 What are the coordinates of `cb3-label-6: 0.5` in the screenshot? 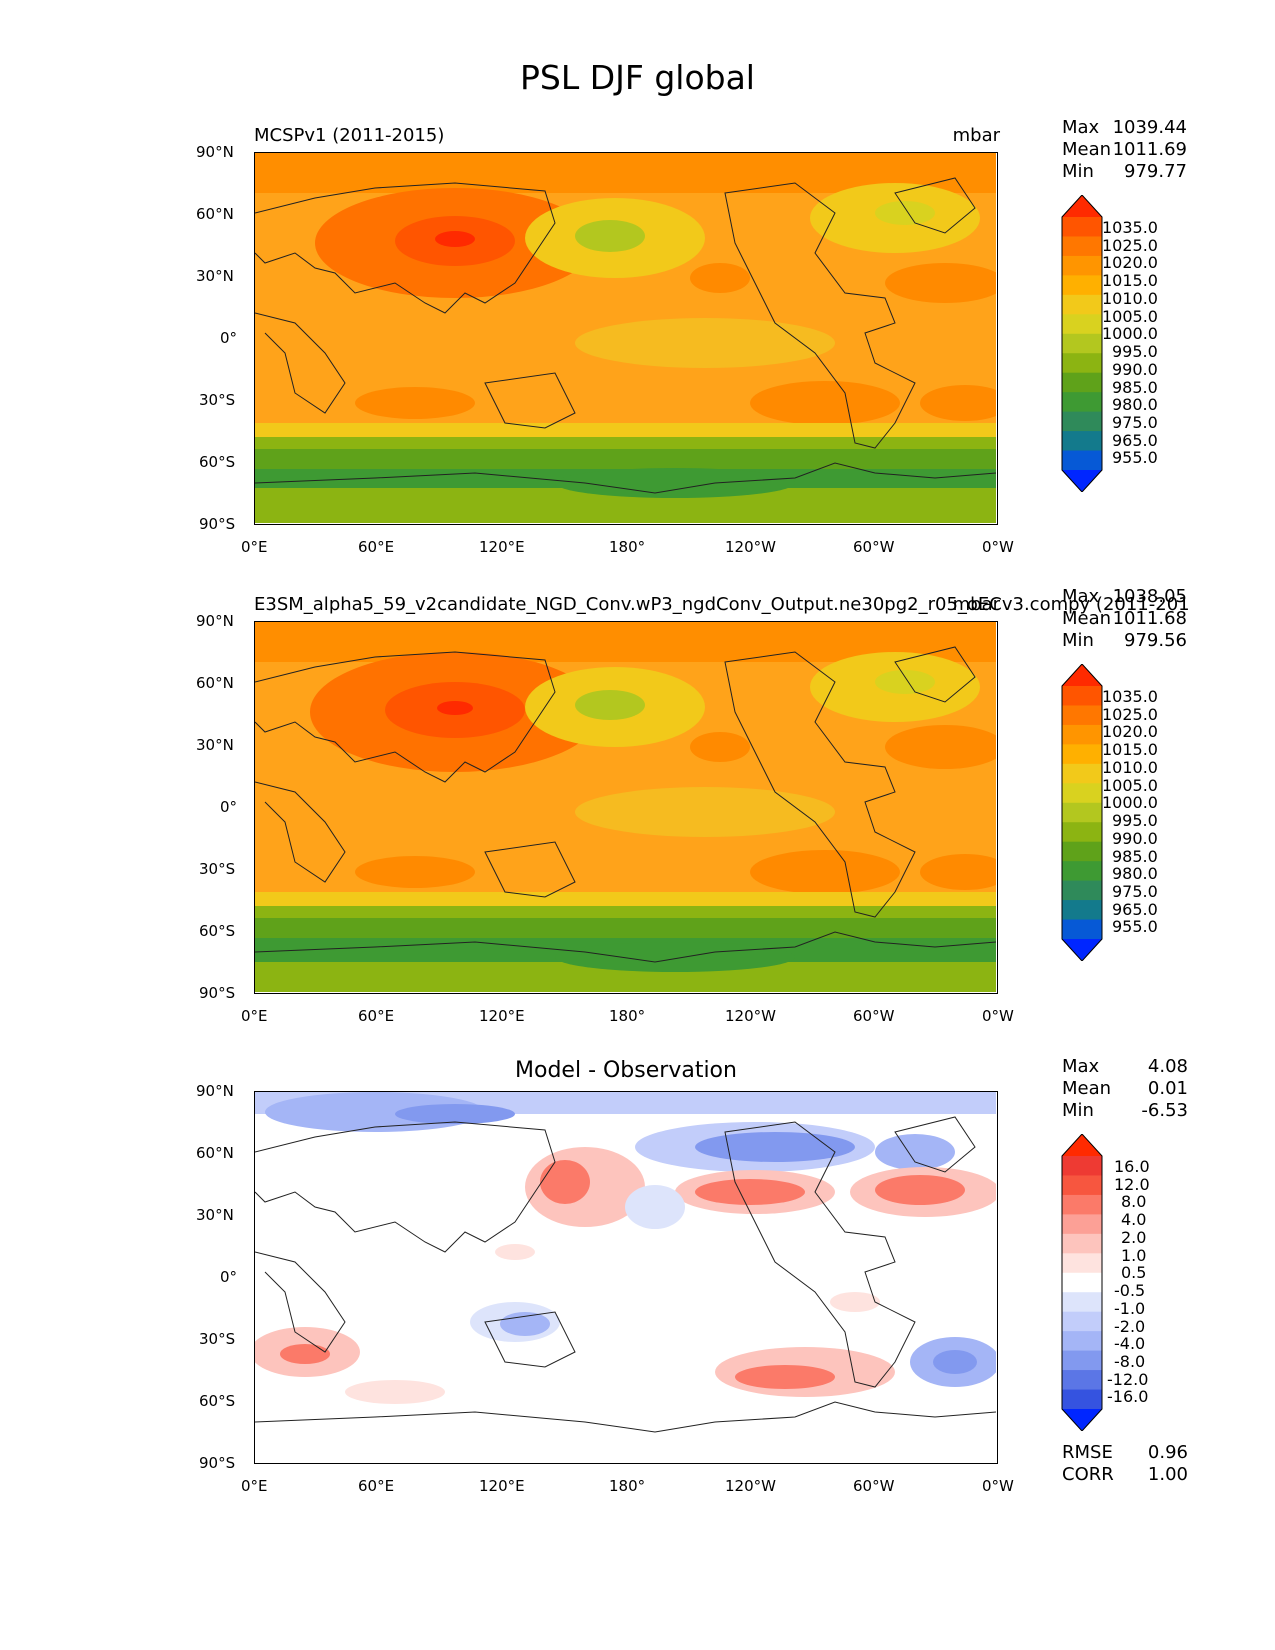 It's located at (1134, 1272).